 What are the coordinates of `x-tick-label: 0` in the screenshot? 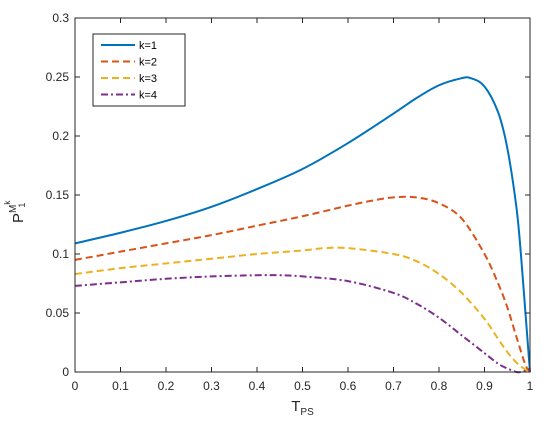 It's located at (75, 386).